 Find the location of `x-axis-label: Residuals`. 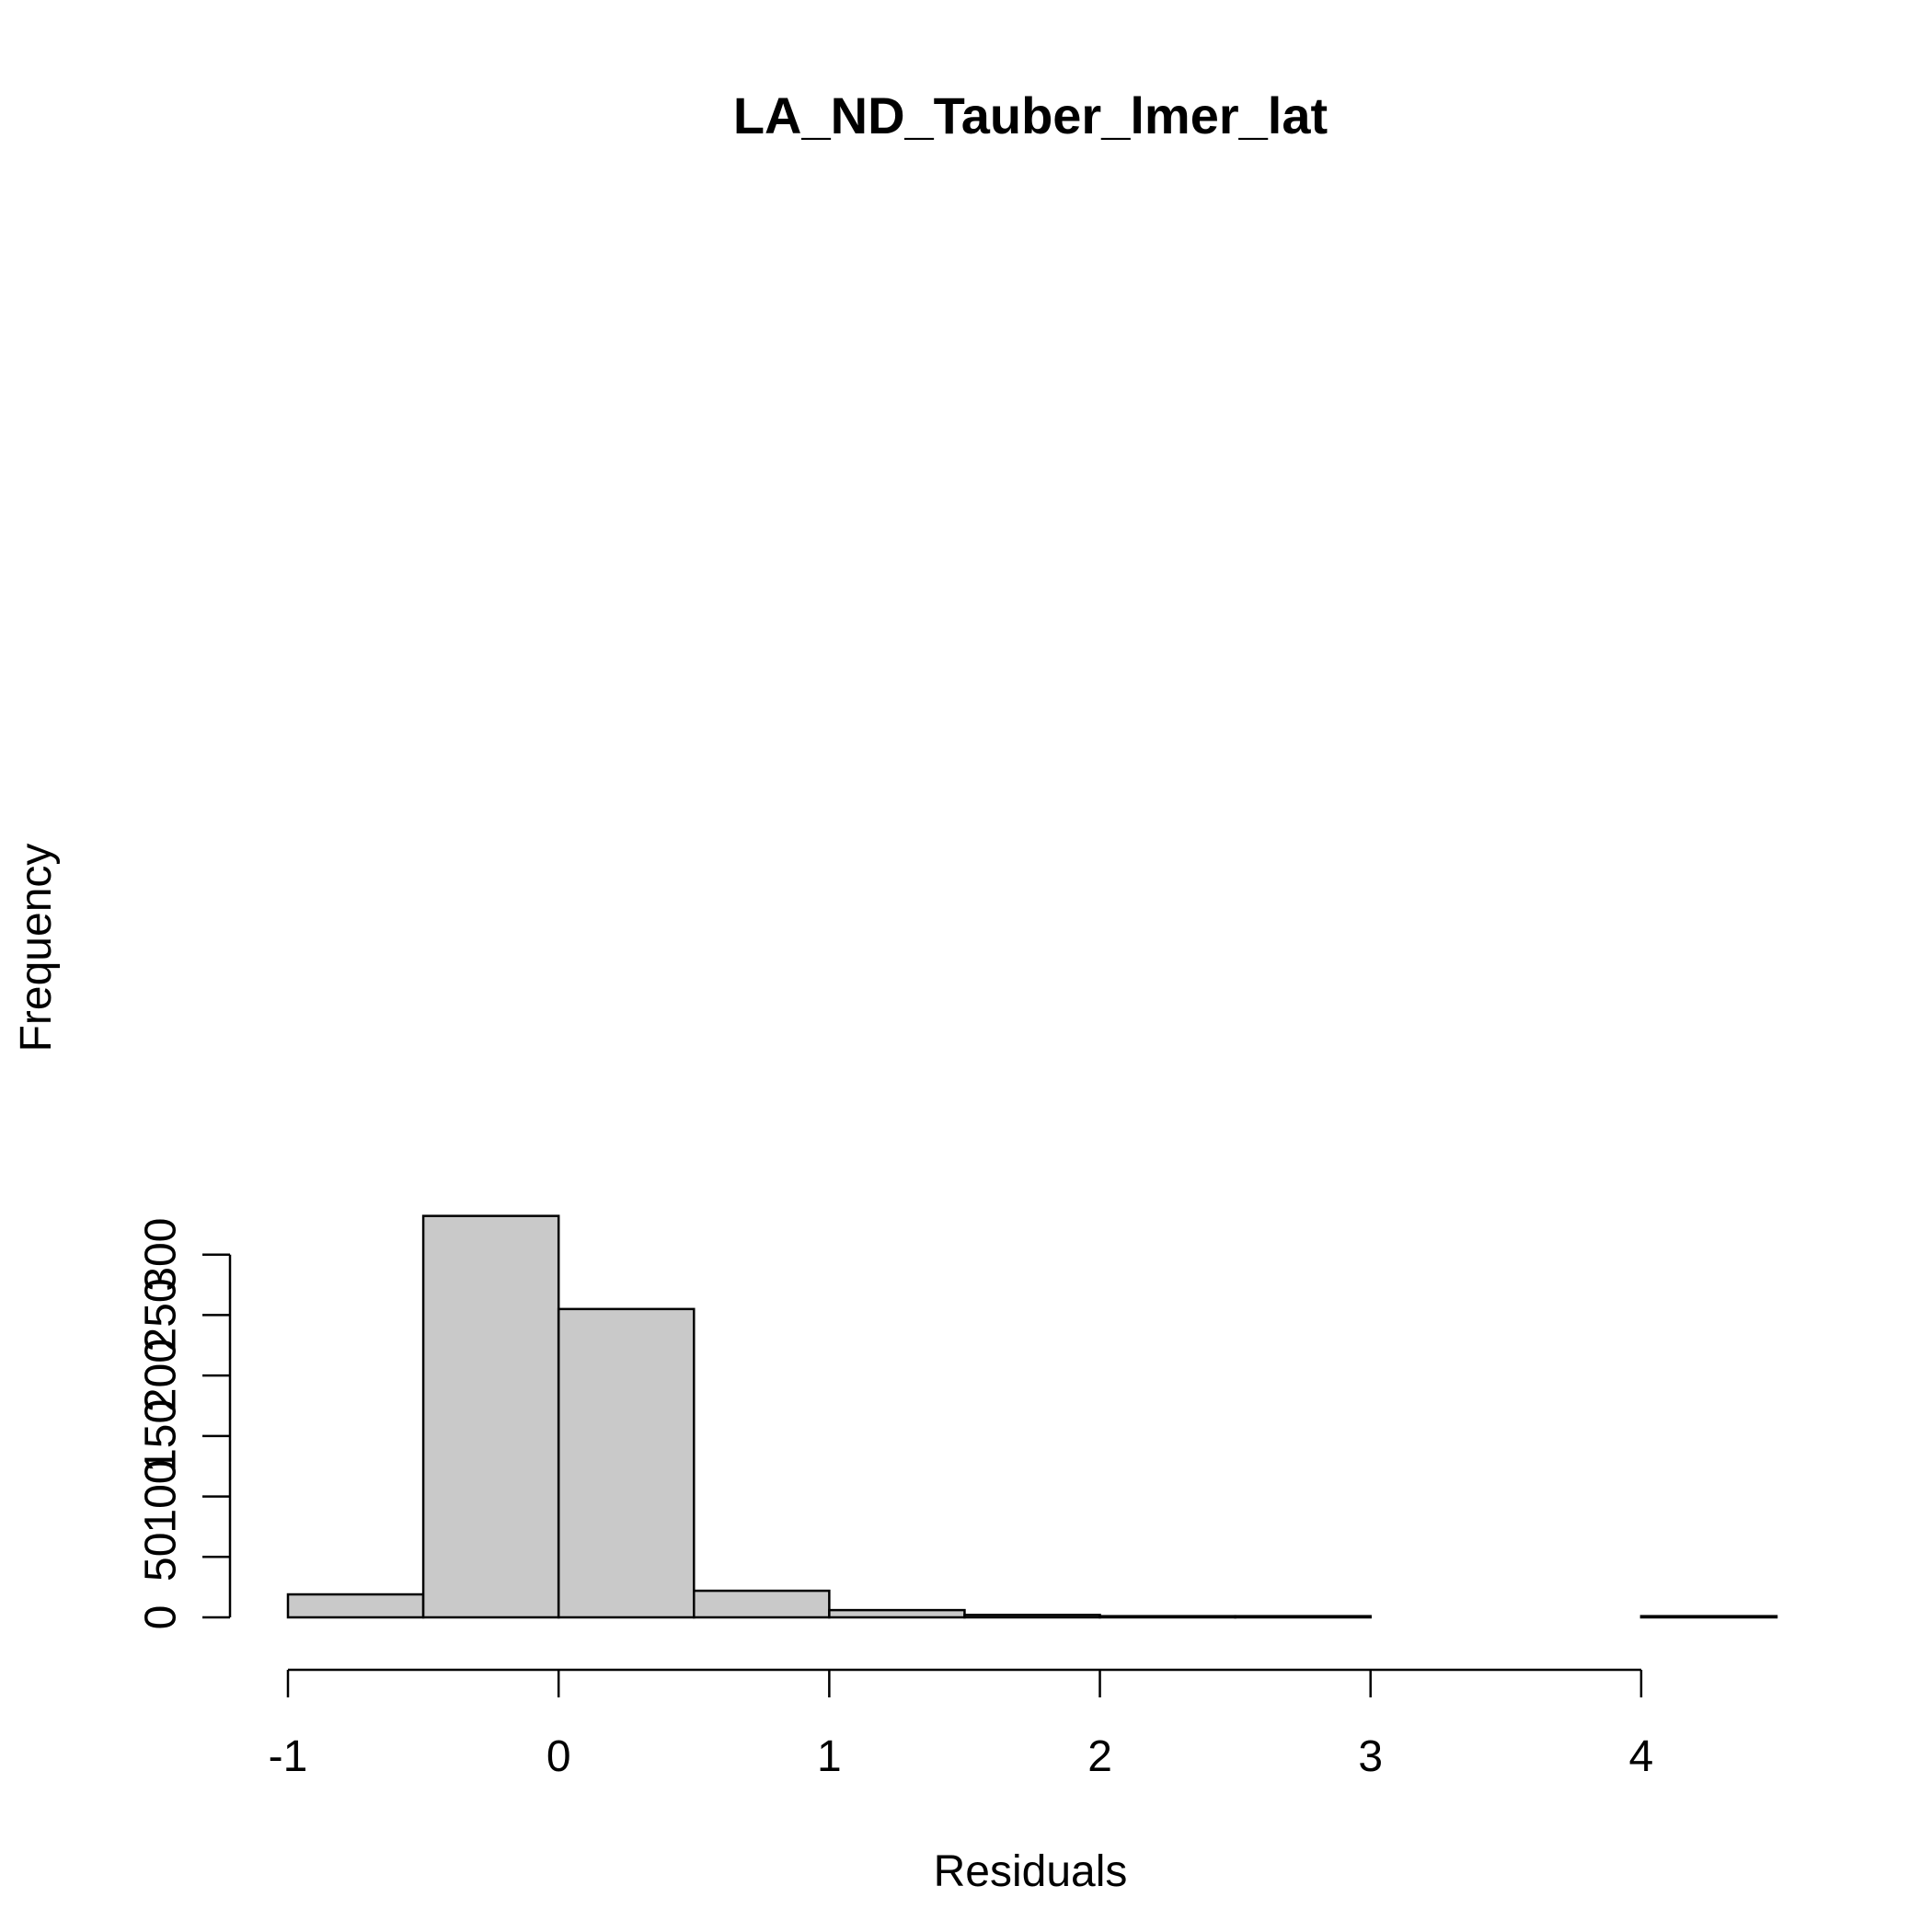

x-axis-label: Residuals is located at coordinates (1031, 1871).